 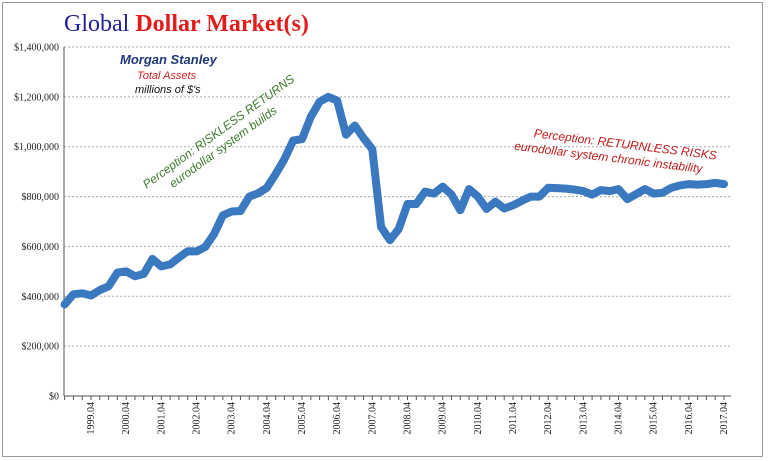 I want to click on y-tick-label: $800,000, so click(x=41, y=197).